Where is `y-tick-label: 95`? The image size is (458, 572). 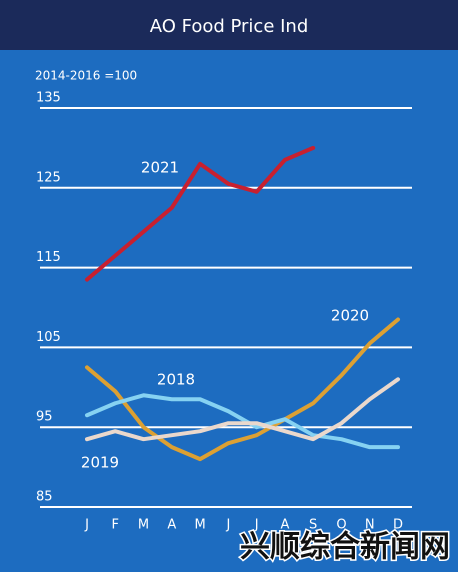 y-tick-label: 95 is located at coordinates (44, 417).